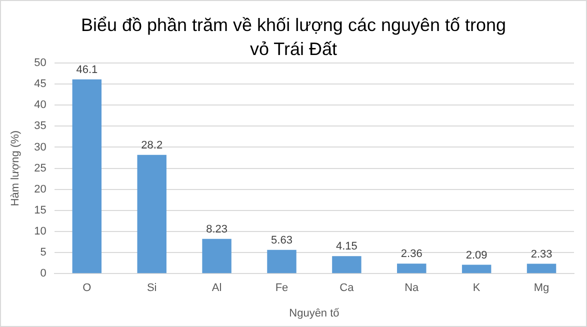  Describe the element at coordinates (541, 254) in the screenshot. I see `data-label: 2.33` at that location.